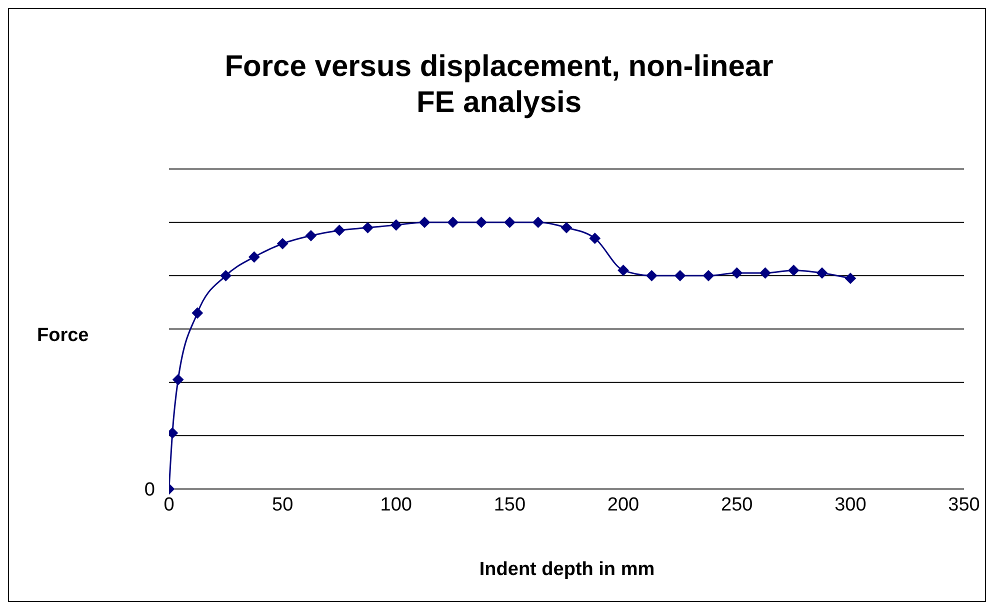 This screenshot has height=602, width=994. Describe the element at coordinates (510, 505) in the screenshot. I see `x-tick-label: 150` at that location.